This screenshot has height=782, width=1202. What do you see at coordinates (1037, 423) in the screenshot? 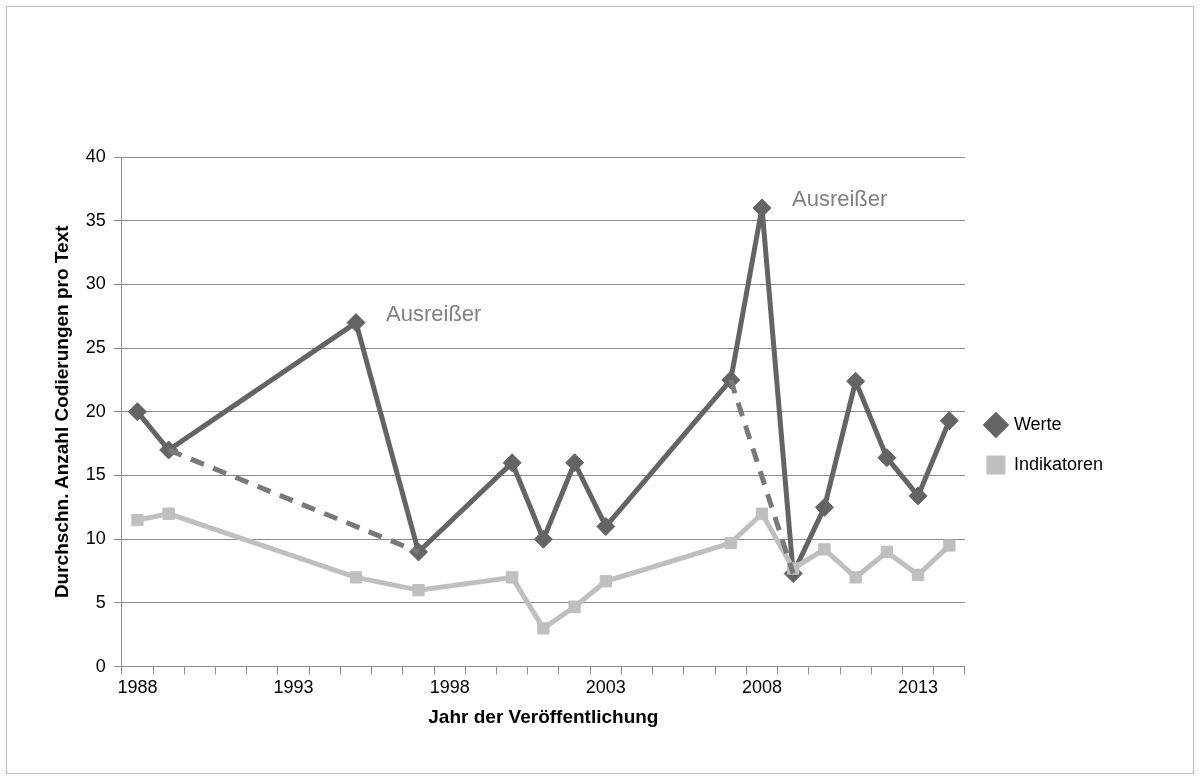
I see `legend-label: Werte` at bounding box center [1037, 423].